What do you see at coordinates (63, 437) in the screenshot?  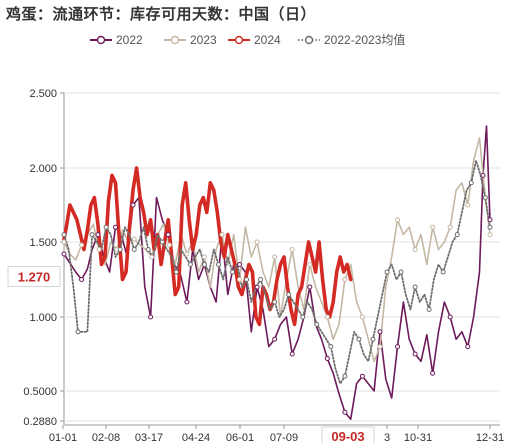 I see `x-tick-label: 01-01` at bounding box center [63, 437].